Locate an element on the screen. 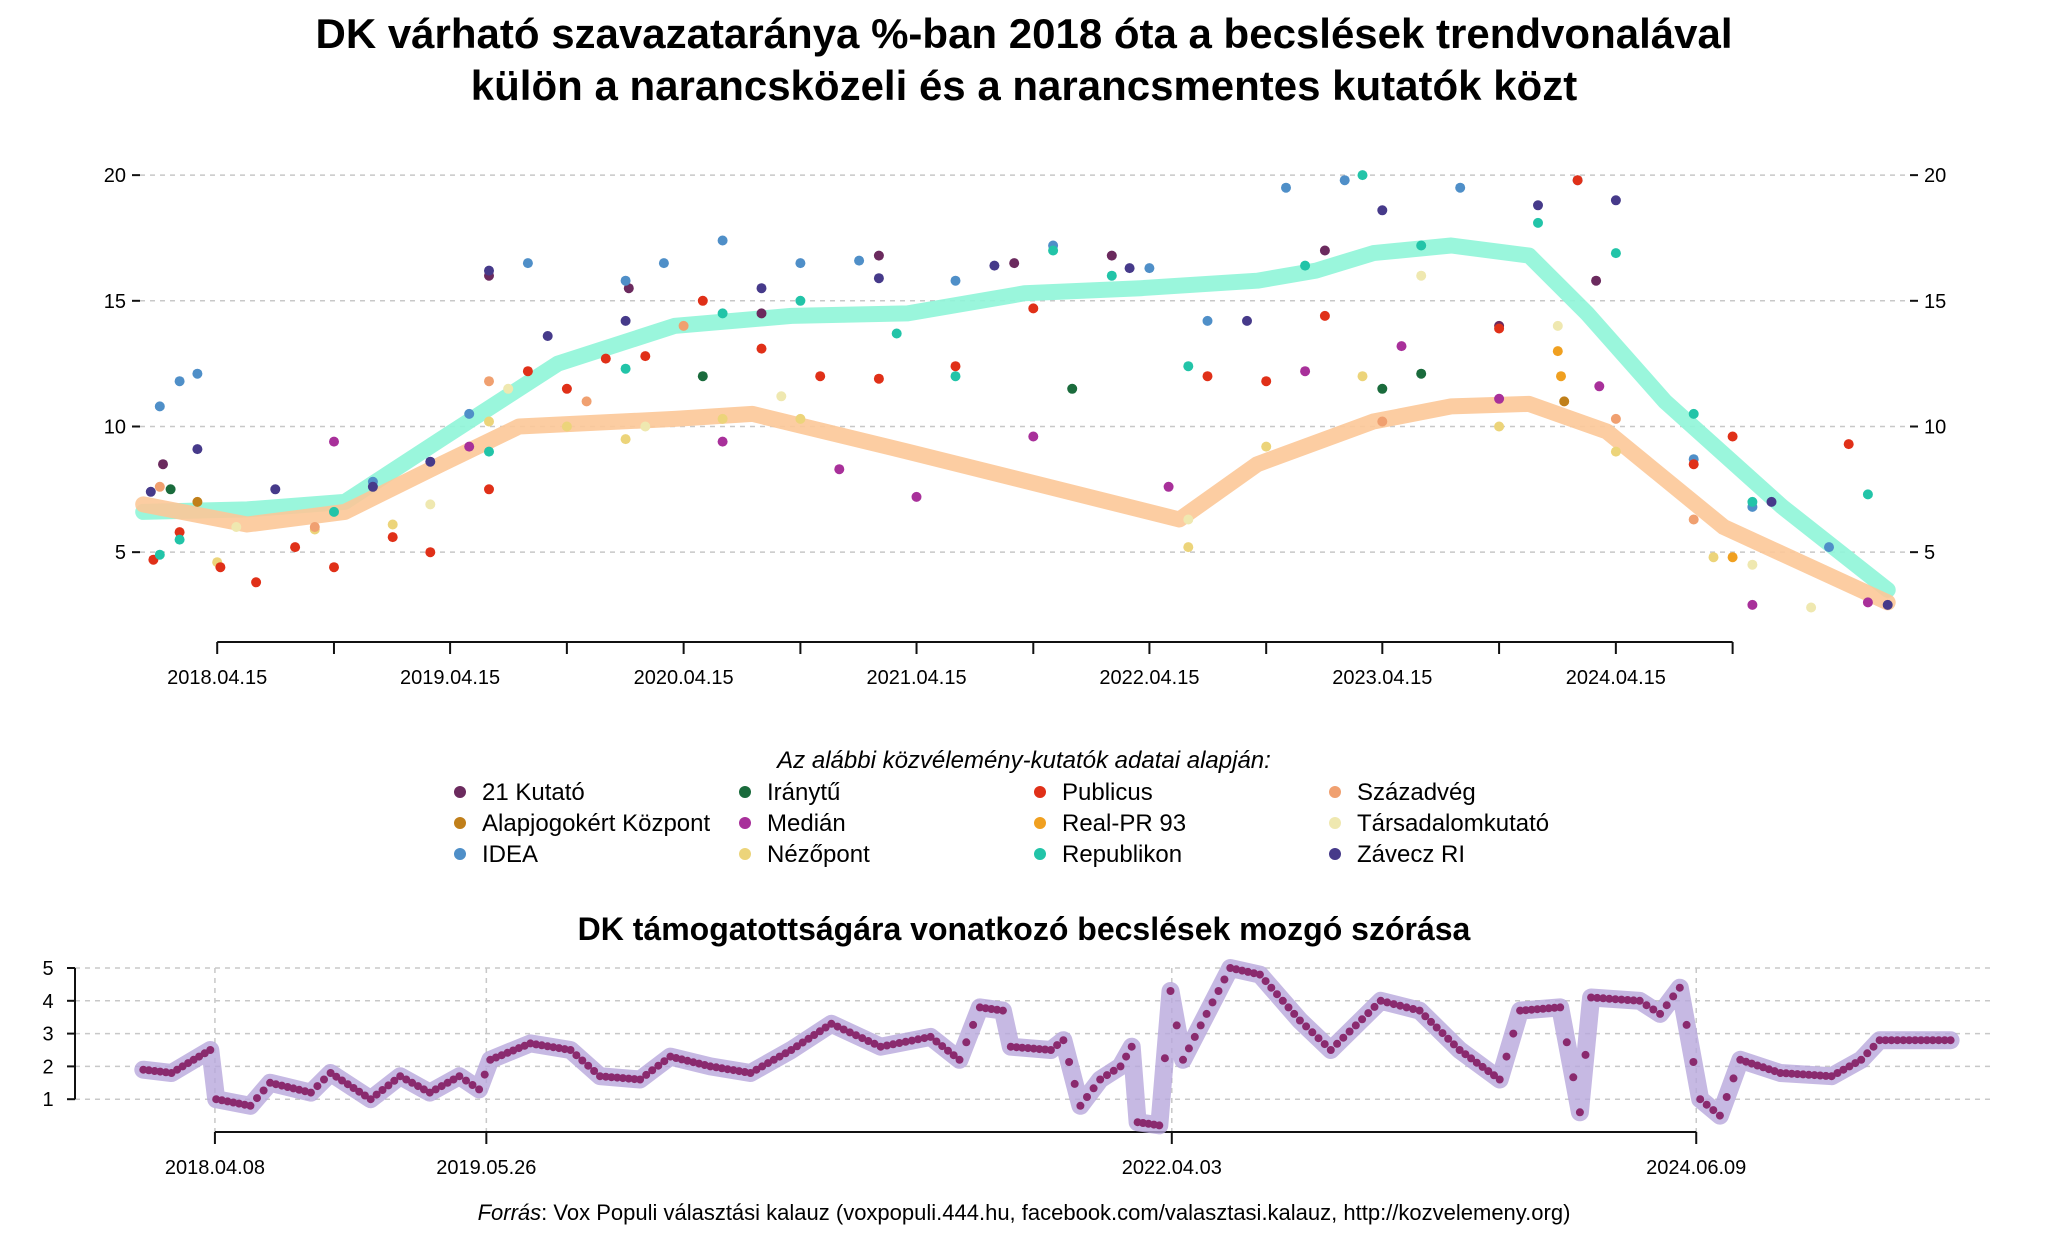  y-tick-label-right: 20 is located at coordinates (1935, 176).